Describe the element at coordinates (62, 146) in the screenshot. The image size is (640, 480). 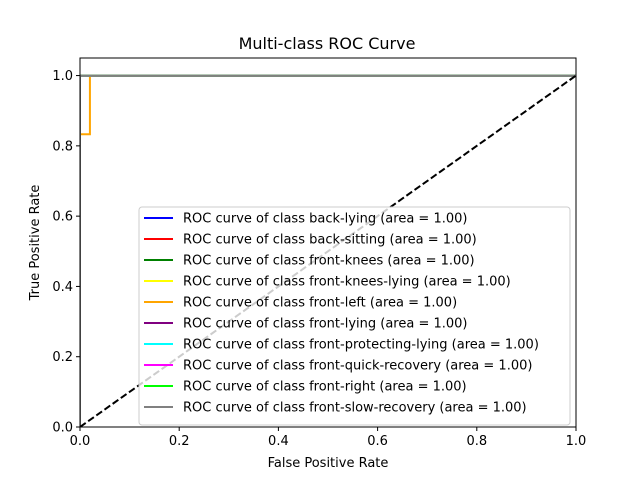
I see `y-tick-label: 0.8` at that location.